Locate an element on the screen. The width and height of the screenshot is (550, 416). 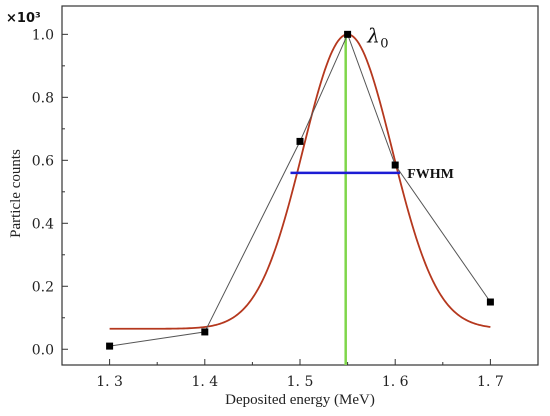
x-tick-label: 1. 3 is located at coordinates (109, 382).